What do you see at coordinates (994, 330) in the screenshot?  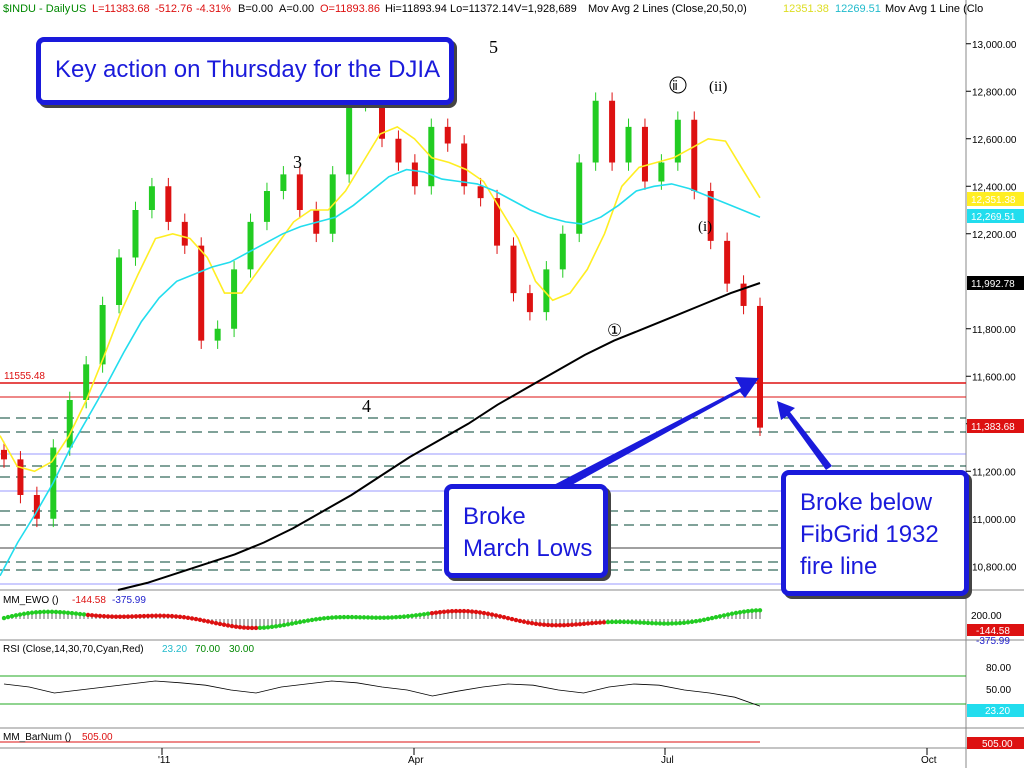 I see `price-tick-label: 11,800.00` at bounding box center [994, 330].